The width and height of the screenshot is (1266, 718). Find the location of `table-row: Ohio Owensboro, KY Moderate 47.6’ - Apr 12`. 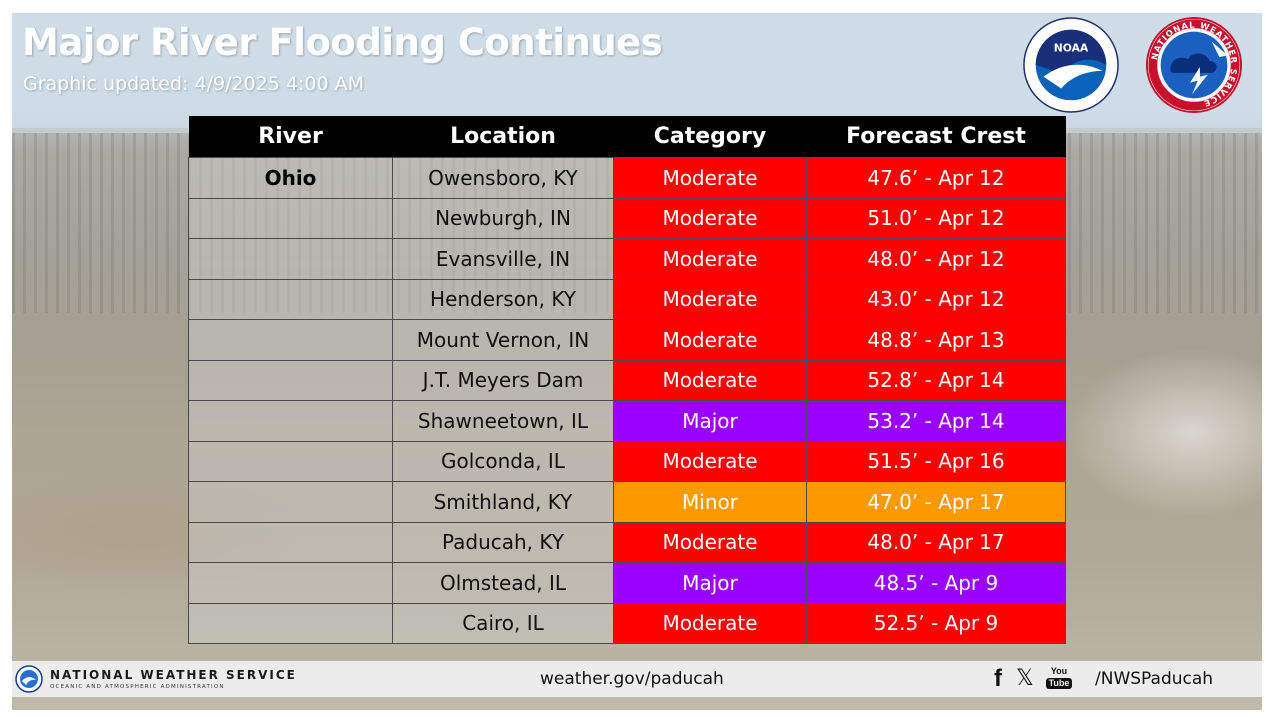

table-row: Ohio Owensboro, KY Moderate 47.6’ - Apr 12 is located at coordinates (627, 178).